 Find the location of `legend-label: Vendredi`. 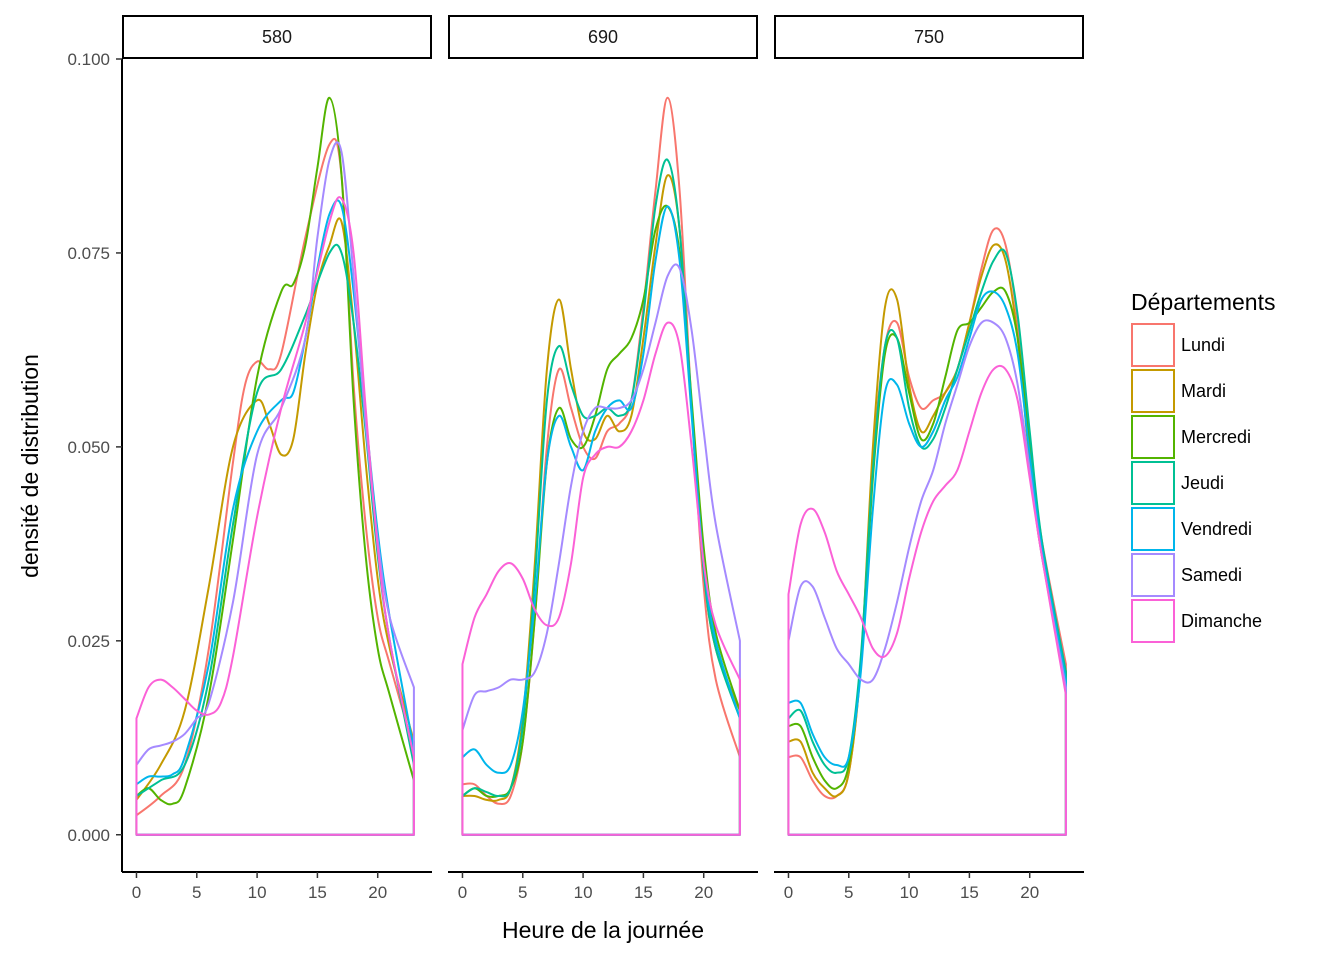

legend-label: Vendredi is located at coordinates (1216, 529).